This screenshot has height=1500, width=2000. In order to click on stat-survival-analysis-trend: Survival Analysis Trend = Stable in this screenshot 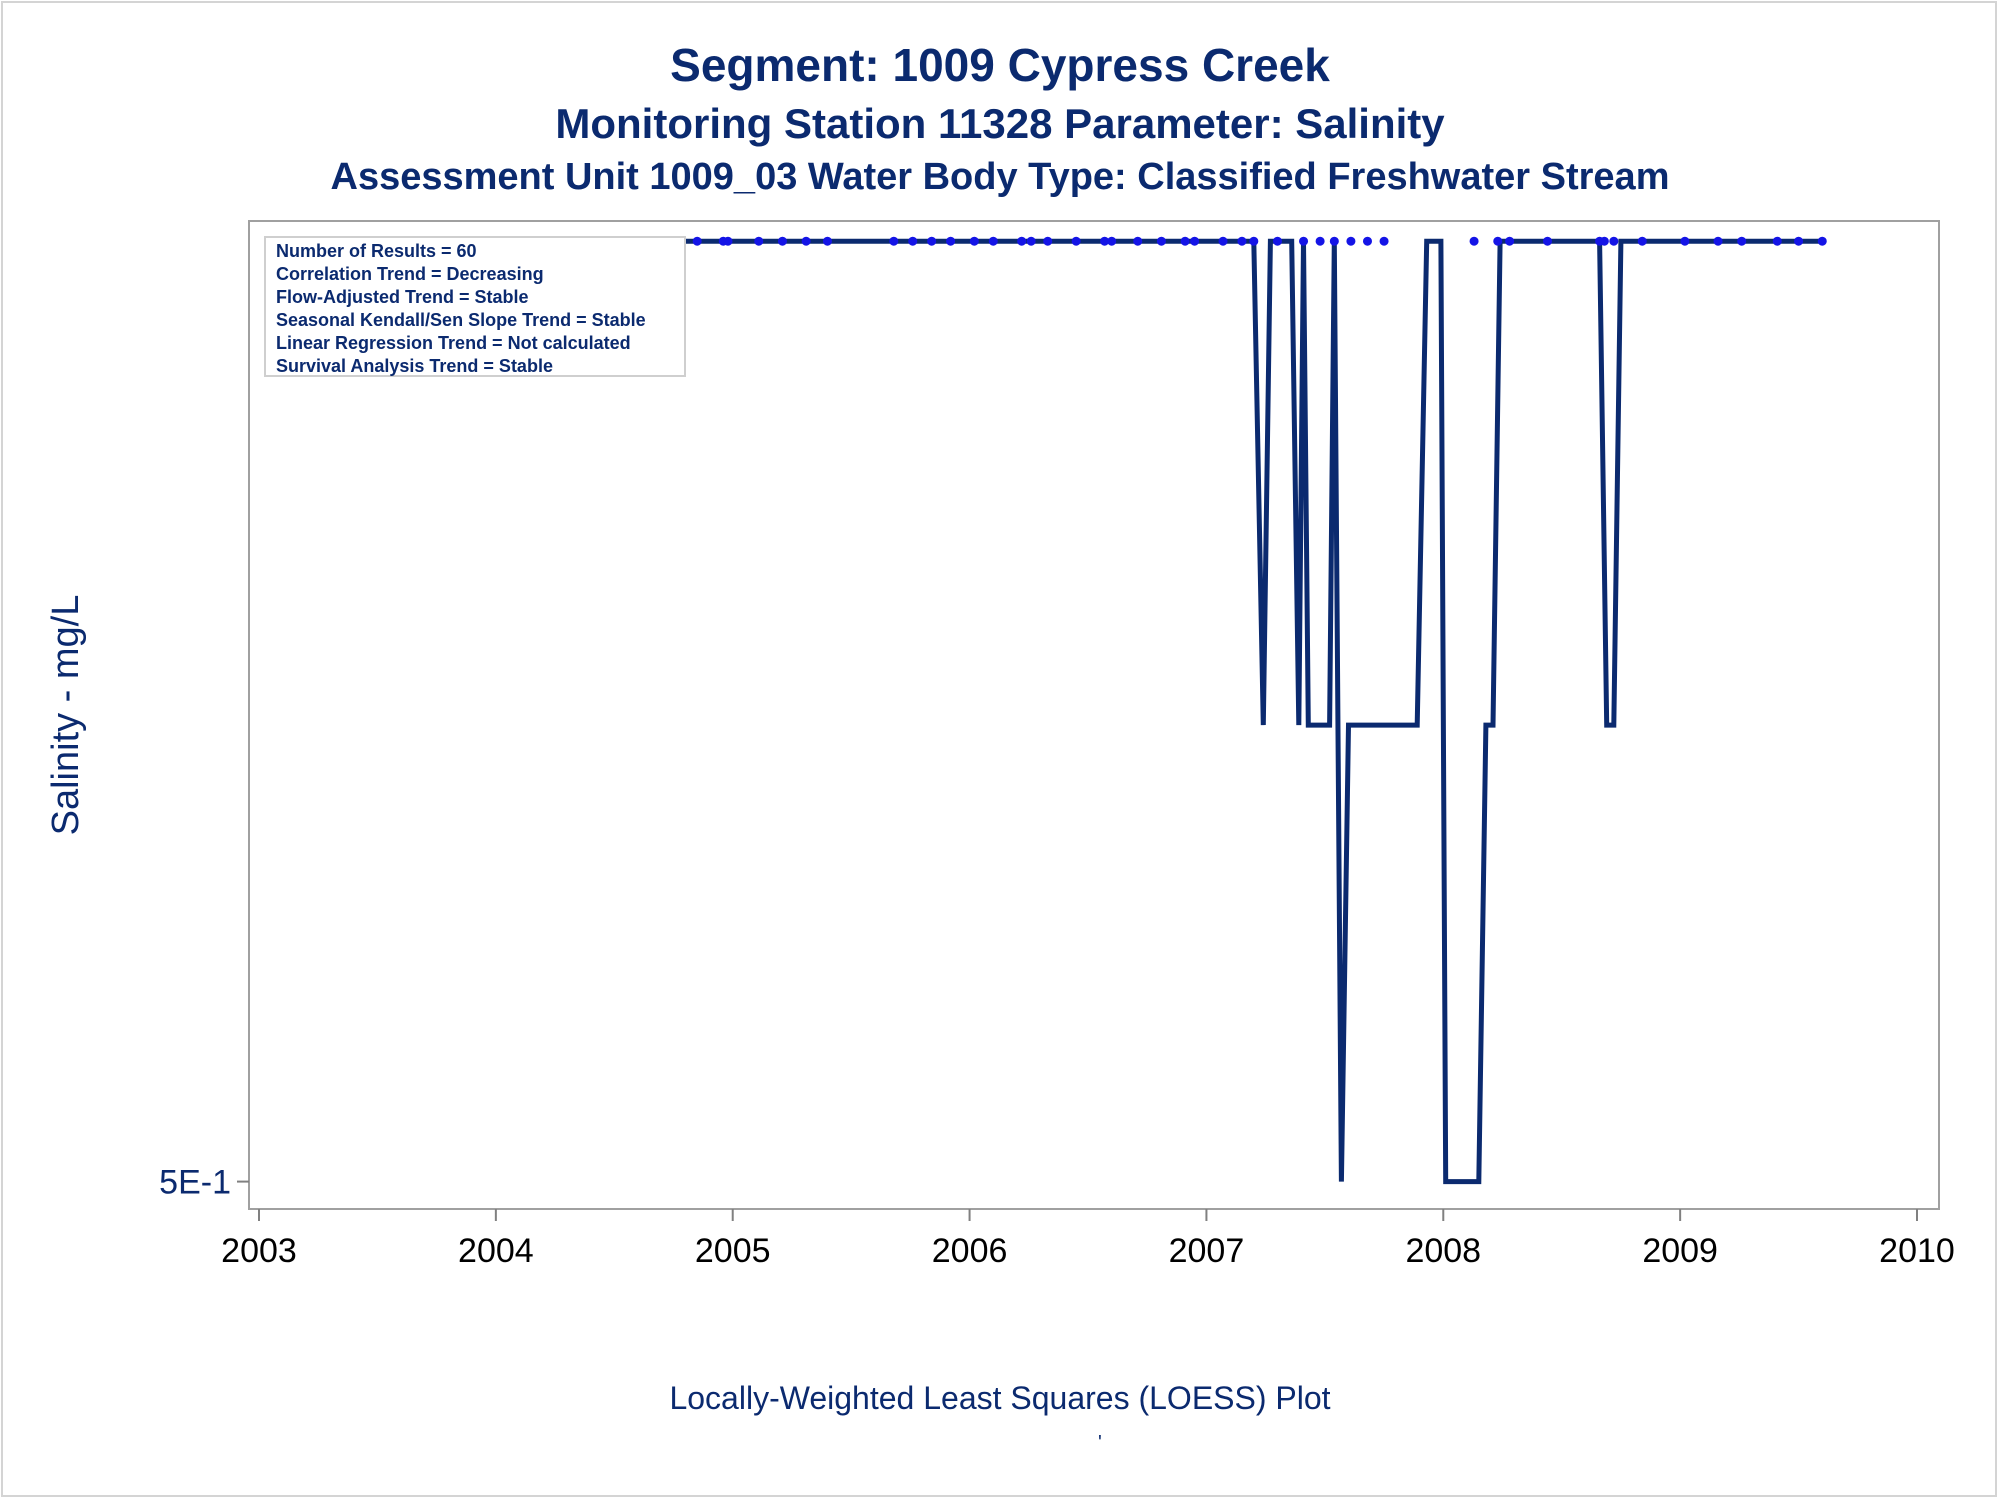, I will do `click(414, 366)`.